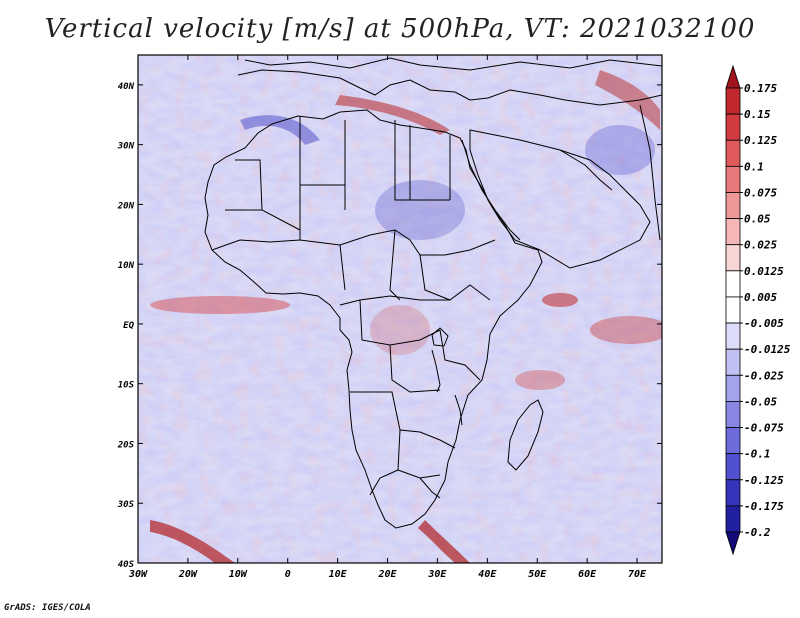 Image resolution: width=800 pixels, height=618 pixels. I want to click on colorbar-label: -0.0125, so click(767, 349).